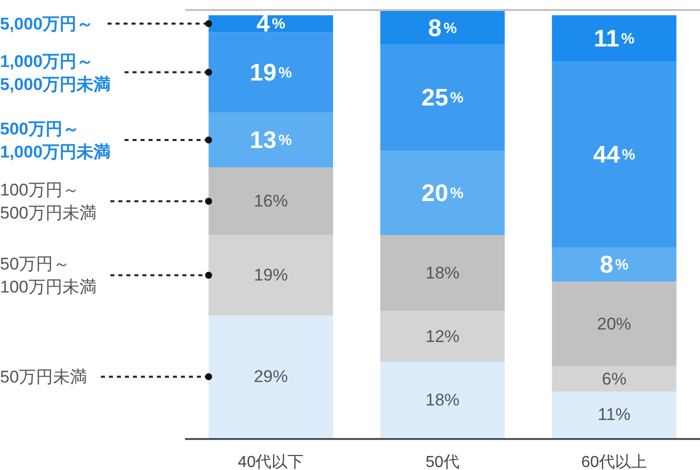 The height and width of the screenshot is (470, 700). Describe the element at coordinates (48, 201) in the screenshot. I see `text: 100万円～ 500万円未満` at that location.